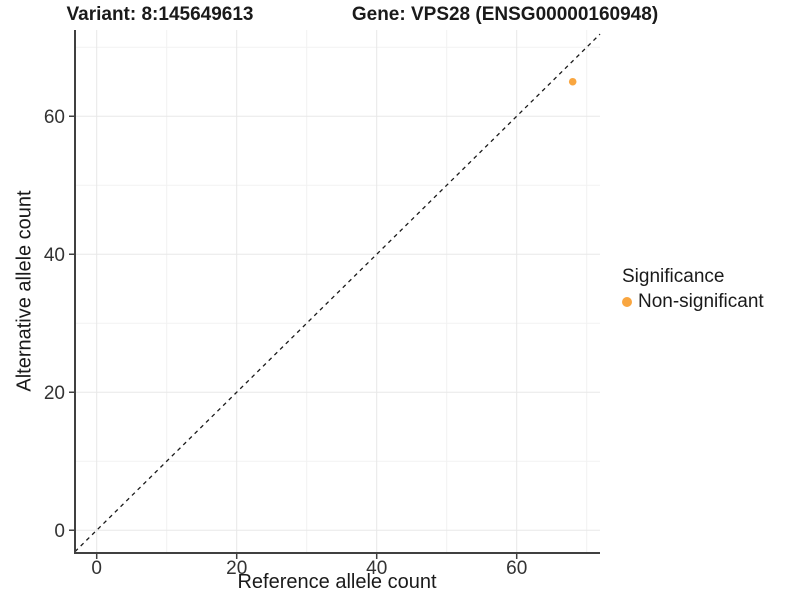 The image size is (800, 600). I want to click on variant-title: Variant: 8:145649613, so click(160, 14).